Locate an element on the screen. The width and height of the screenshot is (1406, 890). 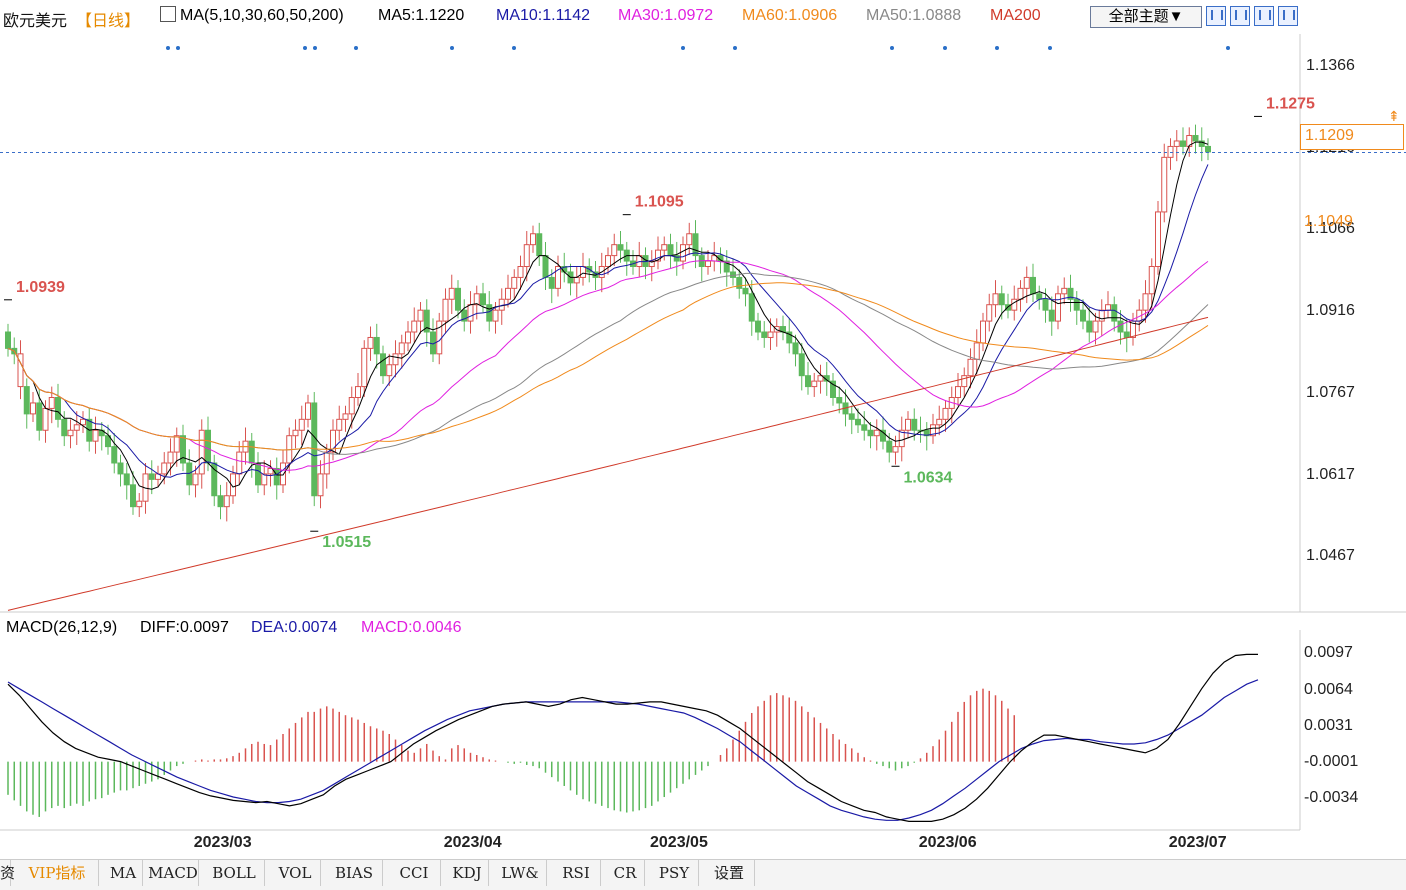
symbol-name: 欧元美元 is located at coordinates (35, 21).